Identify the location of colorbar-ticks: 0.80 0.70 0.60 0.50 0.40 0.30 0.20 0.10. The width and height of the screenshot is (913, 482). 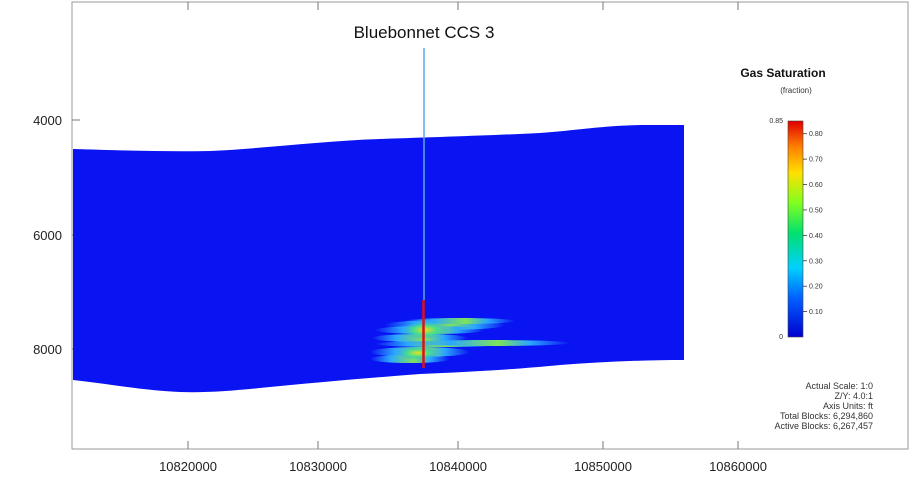
(813, 223).